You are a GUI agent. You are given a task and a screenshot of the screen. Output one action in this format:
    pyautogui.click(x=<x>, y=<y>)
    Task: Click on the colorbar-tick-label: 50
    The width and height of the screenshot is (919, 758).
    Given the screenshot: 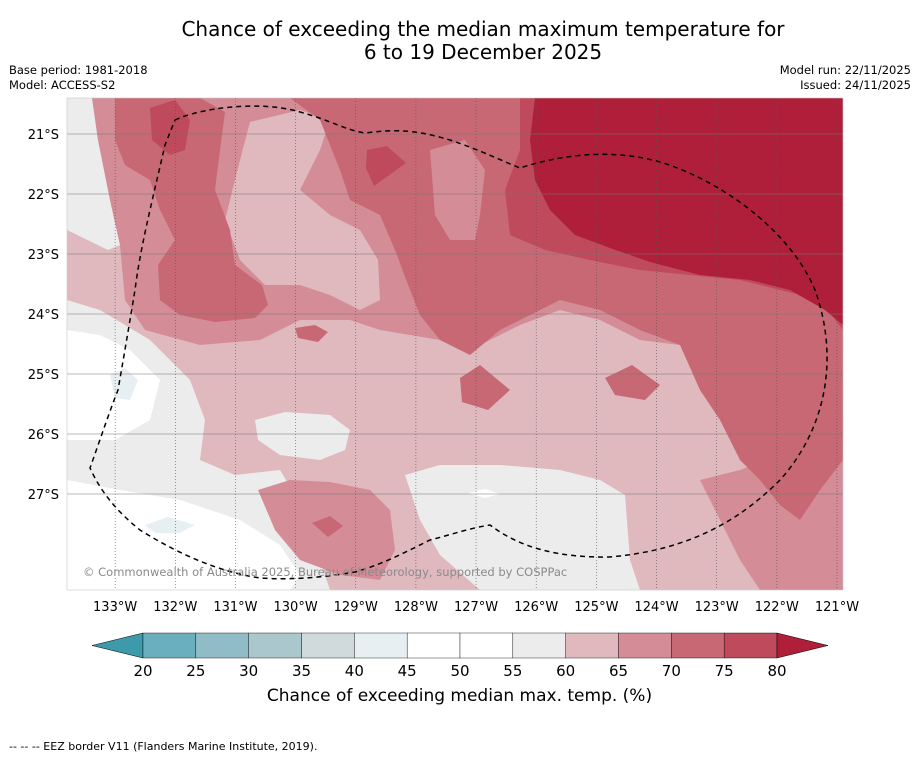 What is the action you would take?
    pyautogui.click(x=459, y=671)
    